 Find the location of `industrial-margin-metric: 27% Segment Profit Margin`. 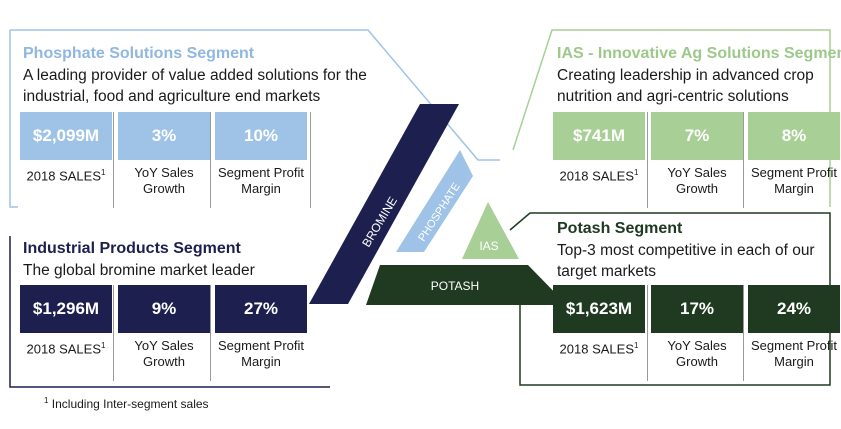

industrial-margin-metric: 27% Segment Profit Margin is located at coordinates (261, 327).